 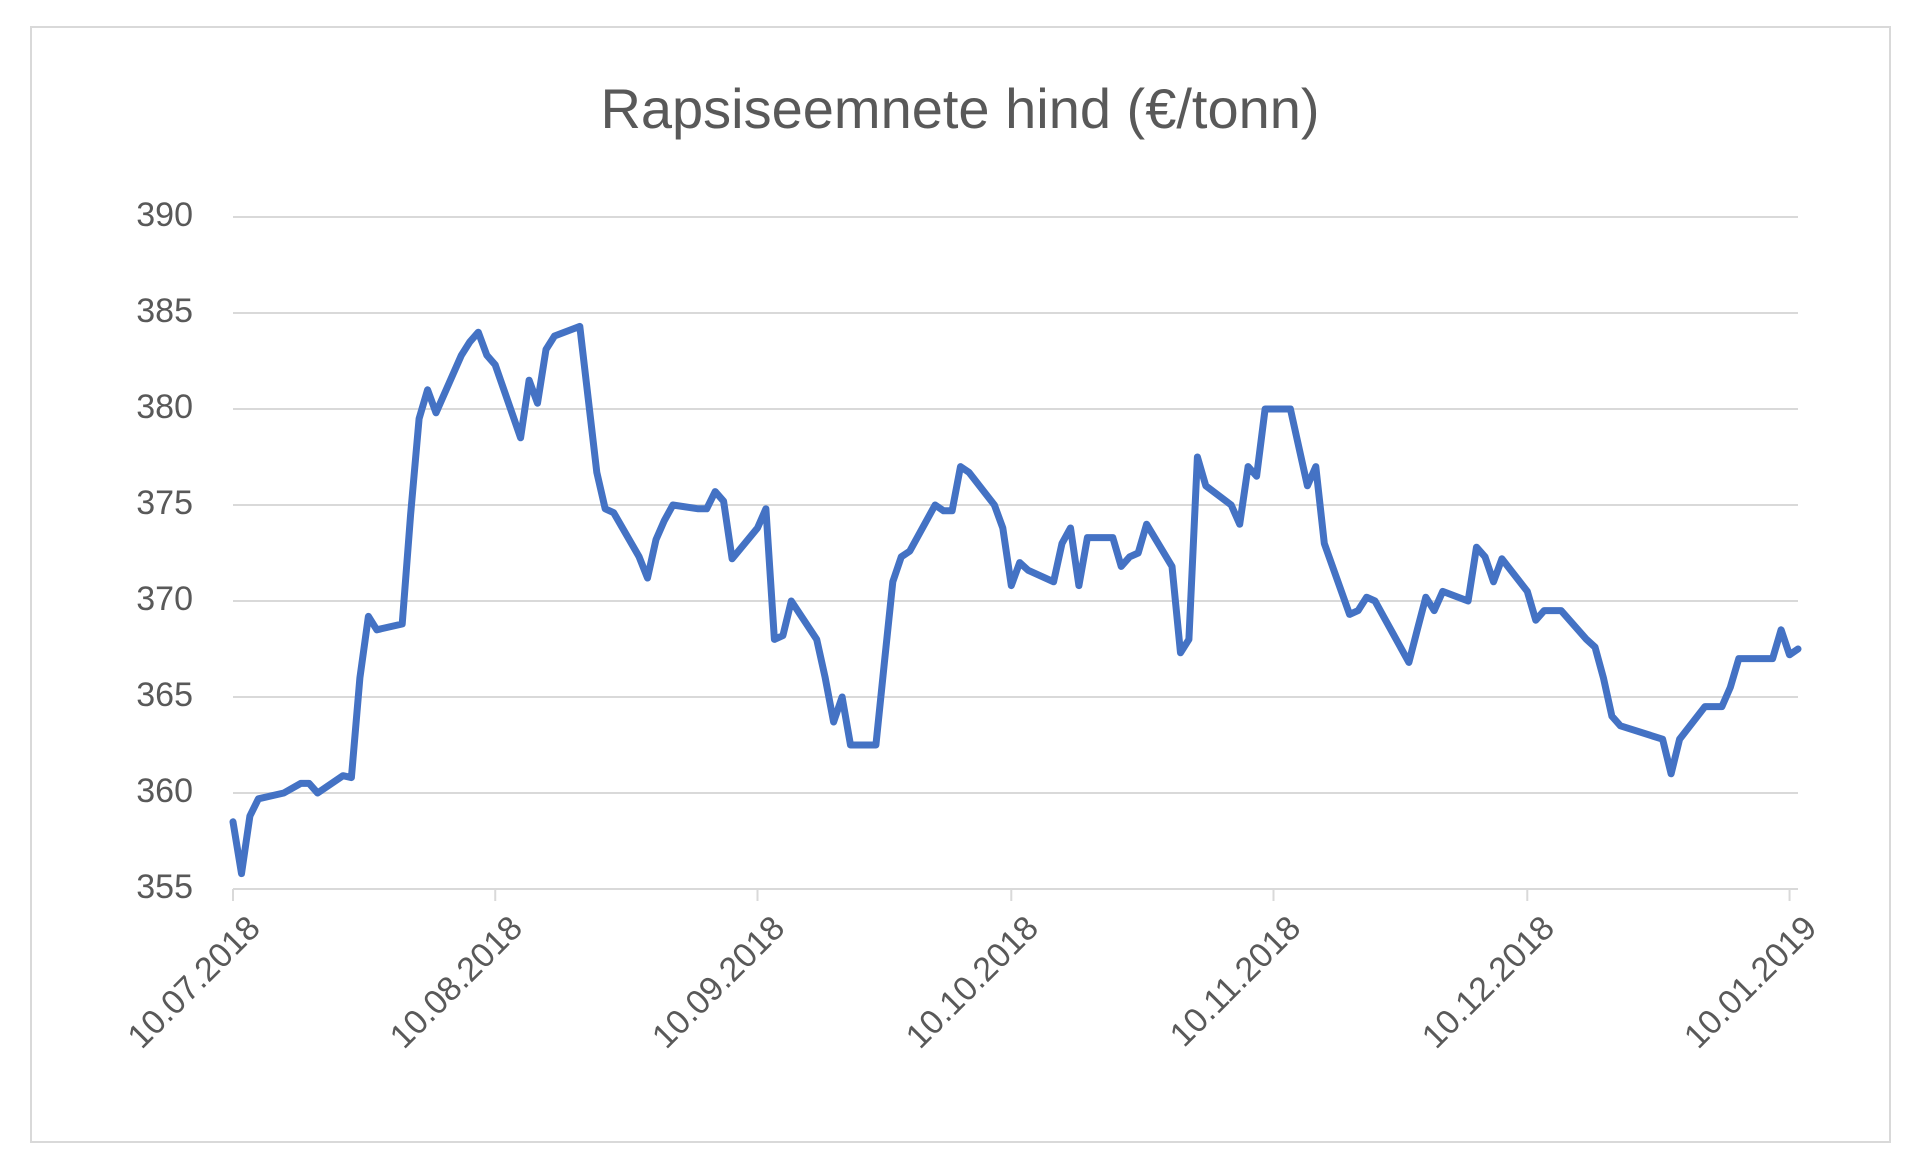 What do you see at coordinates (164, 215) in the screenshot?
I see `y-tick-label: 390` at bounding box center [164, 215].